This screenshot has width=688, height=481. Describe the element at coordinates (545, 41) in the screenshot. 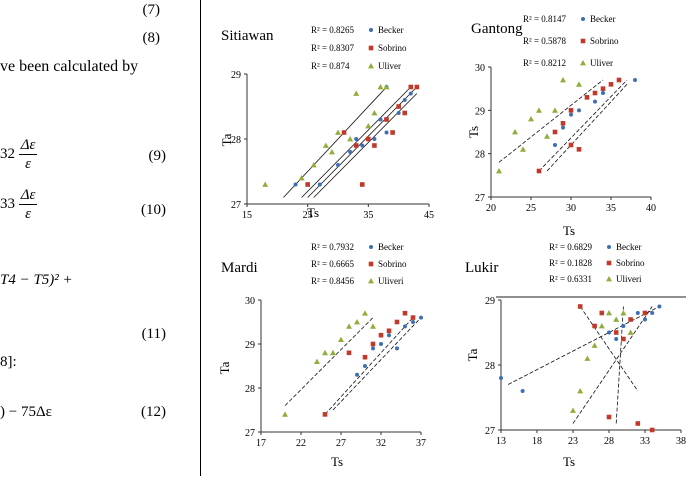

I see `legend-r2-value: R² = 0.5878` at that location.